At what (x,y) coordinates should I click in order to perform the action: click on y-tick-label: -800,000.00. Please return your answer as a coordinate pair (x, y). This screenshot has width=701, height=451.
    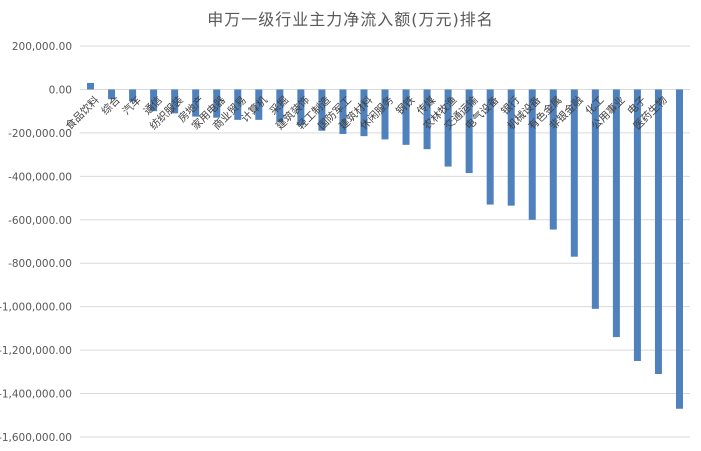
    Looking at the image, I should click on (40, 264).